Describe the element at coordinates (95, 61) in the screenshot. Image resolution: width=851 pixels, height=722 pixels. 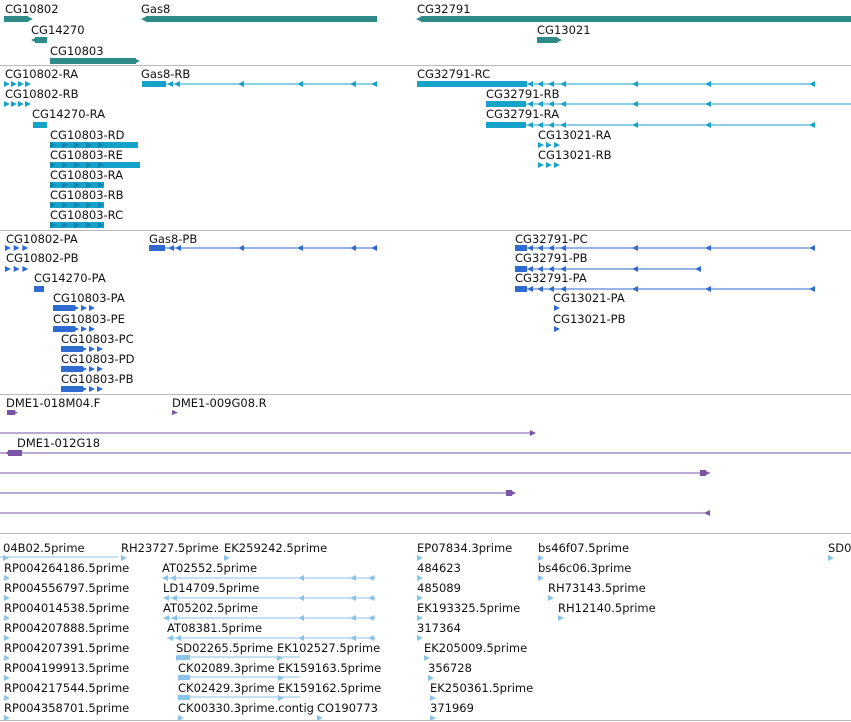
I see `gene-cg10803` at that location.